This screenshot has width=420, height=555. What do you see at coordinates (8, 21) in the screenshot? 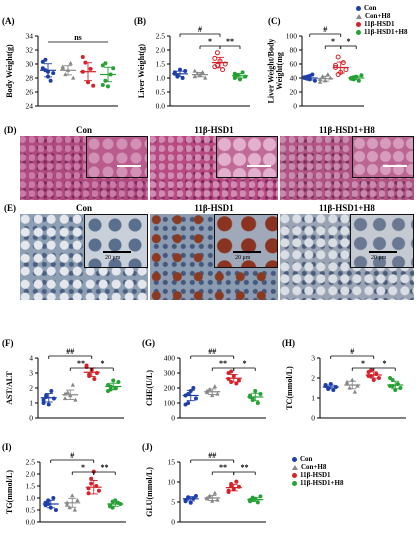
I see `panel-label: (A)` at bounding box center [8, 21].